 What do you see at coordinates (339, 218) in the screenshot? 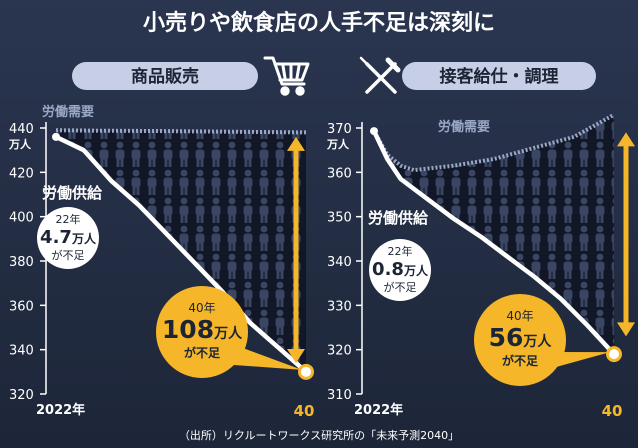
I see `y-tick-label: 350` at bounding box center [339, 218].